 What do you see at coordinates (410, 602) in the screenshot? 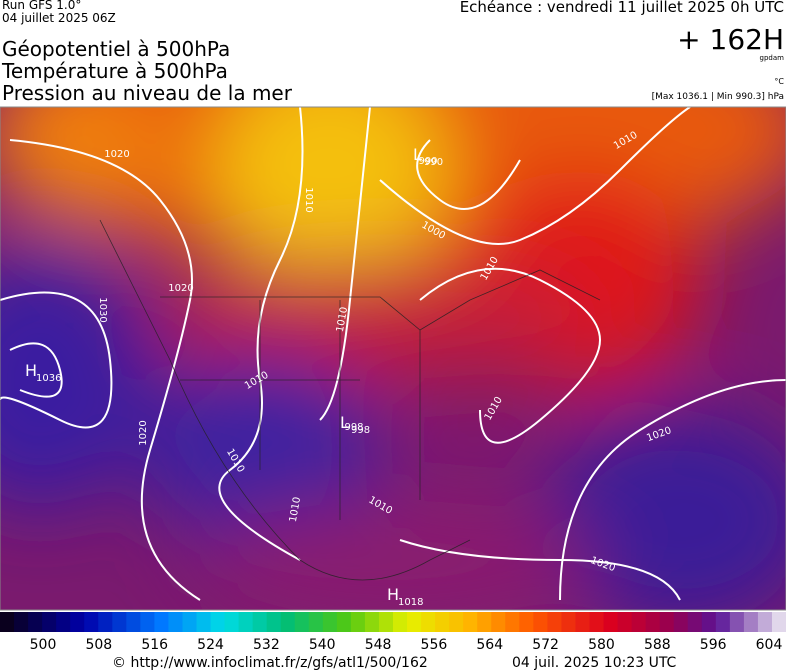
I see `center-value: 1018` at bounding box center [410, 602].